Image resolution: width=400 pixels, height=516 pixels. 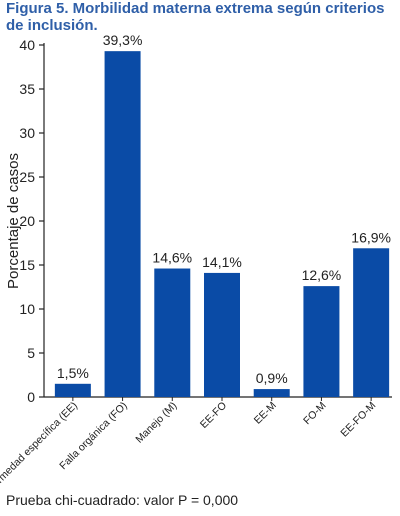 I want to click on data-label: 14,1%, so click(x=222, y=262).